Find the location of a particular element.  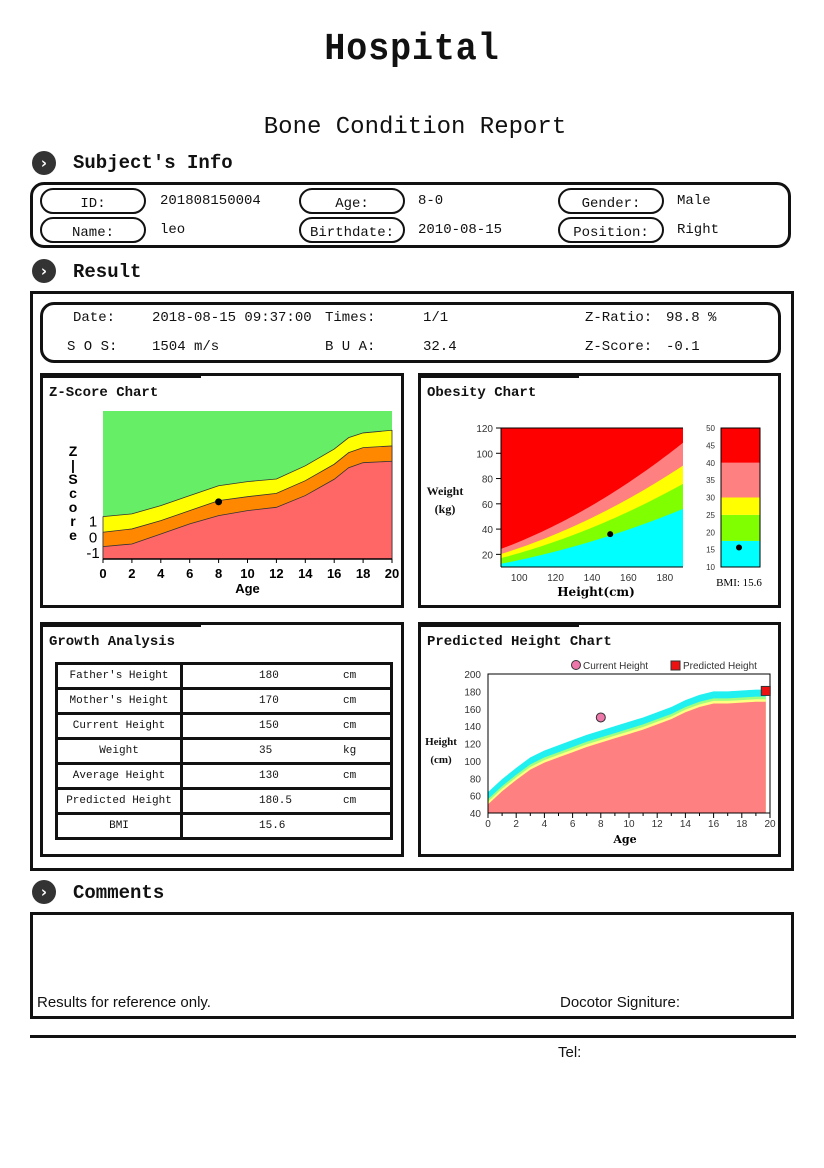

table-row: Current Height 150 cm is located at coordinates (224, 726).